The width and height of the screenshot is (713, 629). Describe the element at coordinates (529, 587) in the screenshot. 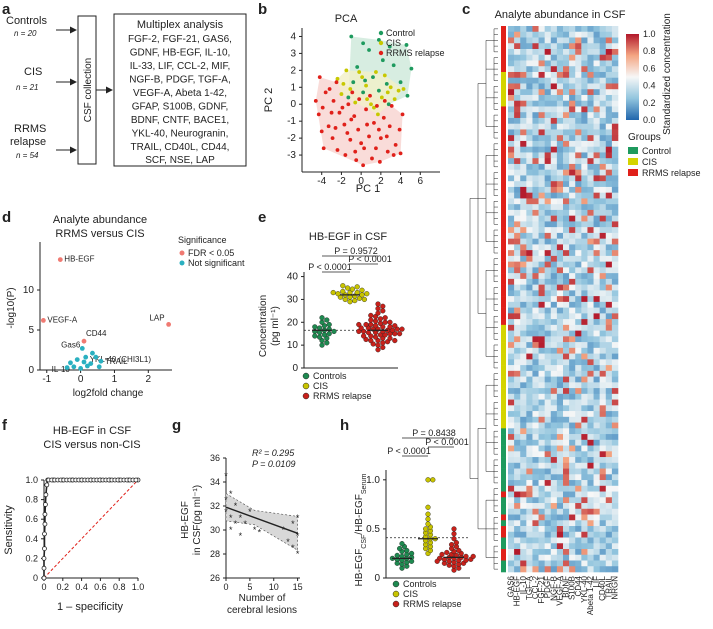

I see `heatmap-column-label: TGF-A` at that location.